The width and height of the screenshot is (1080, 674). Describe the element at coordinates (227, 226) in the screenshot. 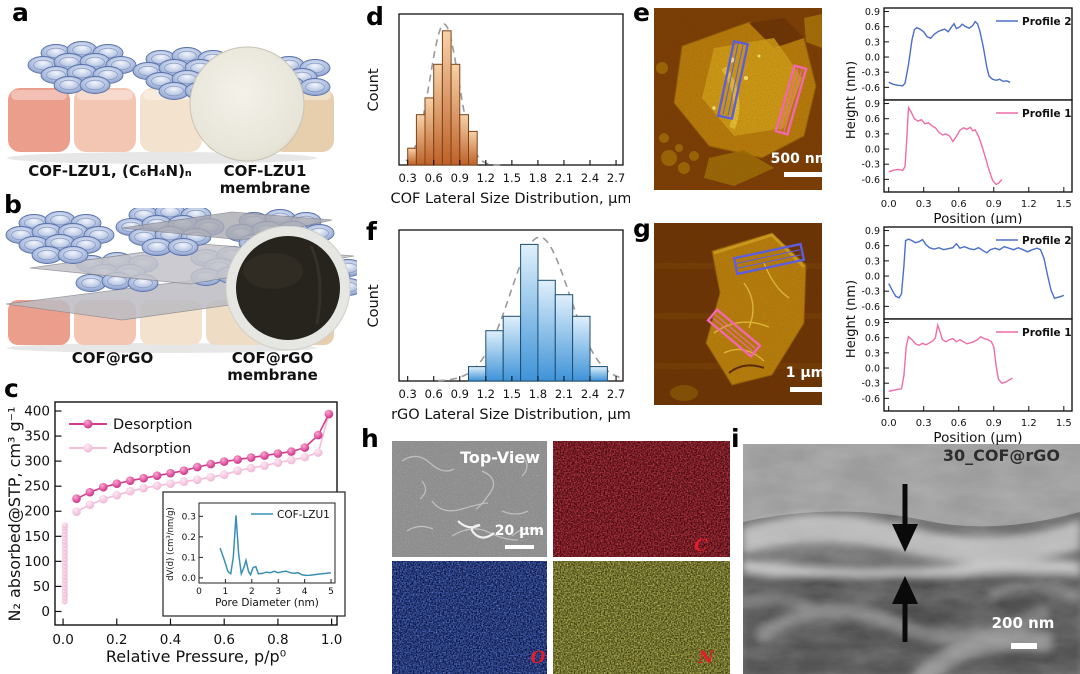

I see `rgo-sheet-top` at that location.